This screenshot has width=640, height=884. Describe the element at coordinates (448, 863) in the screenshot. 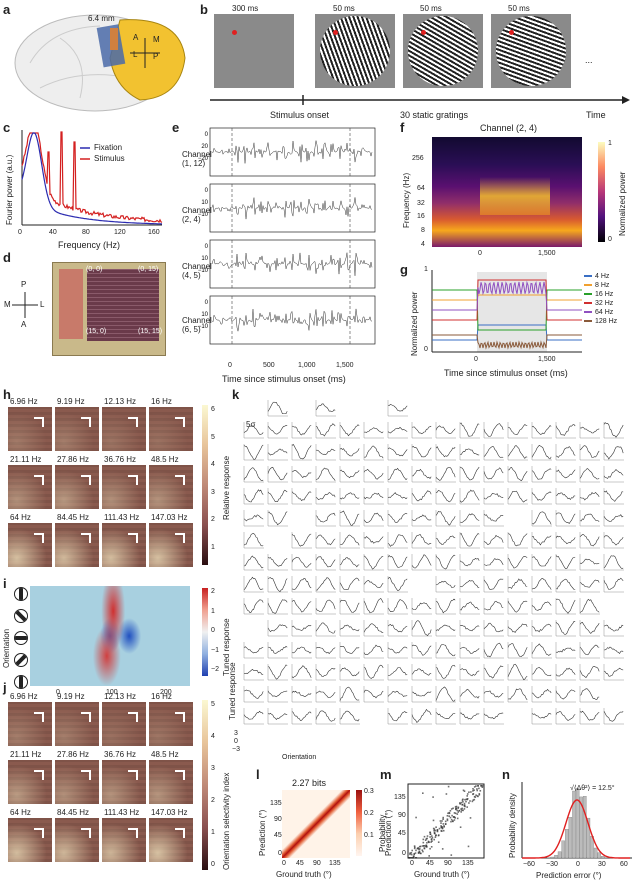

I see `m-xtick-90: 90` at that location.